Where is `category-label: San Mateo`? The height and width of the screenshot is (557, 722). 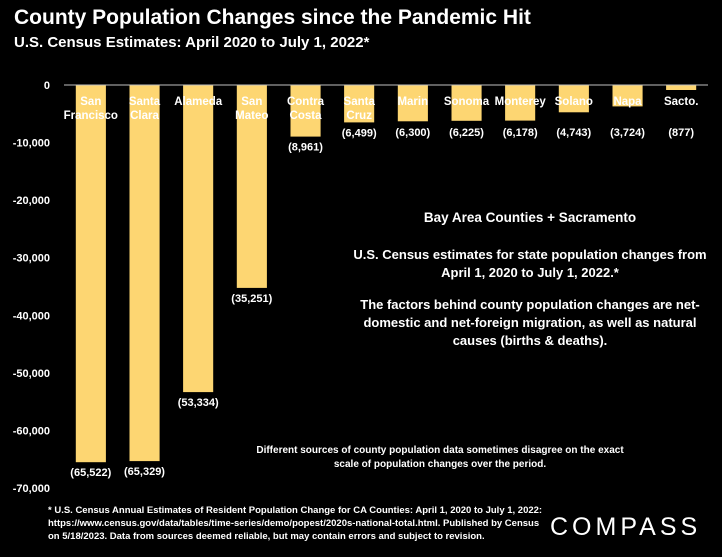
category-label: San Mateo is located at coordinates (251, 109).